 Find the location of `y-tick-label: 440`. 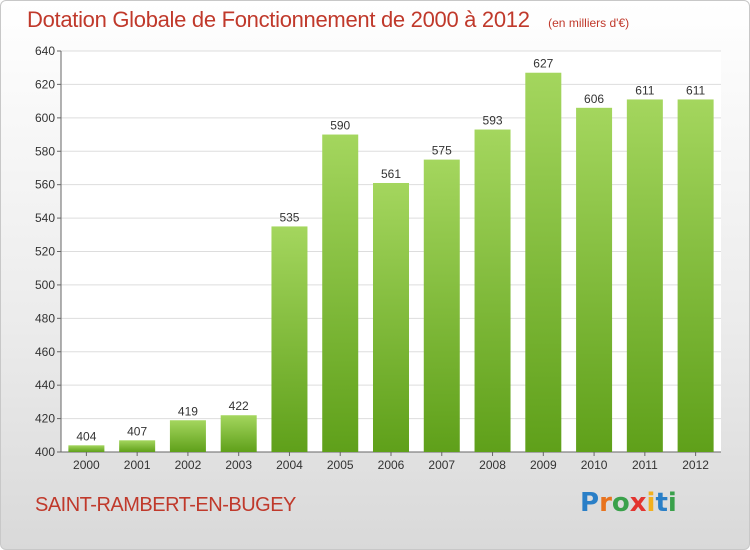

y-tick-label: 440 is located at coordinates (45, 385).